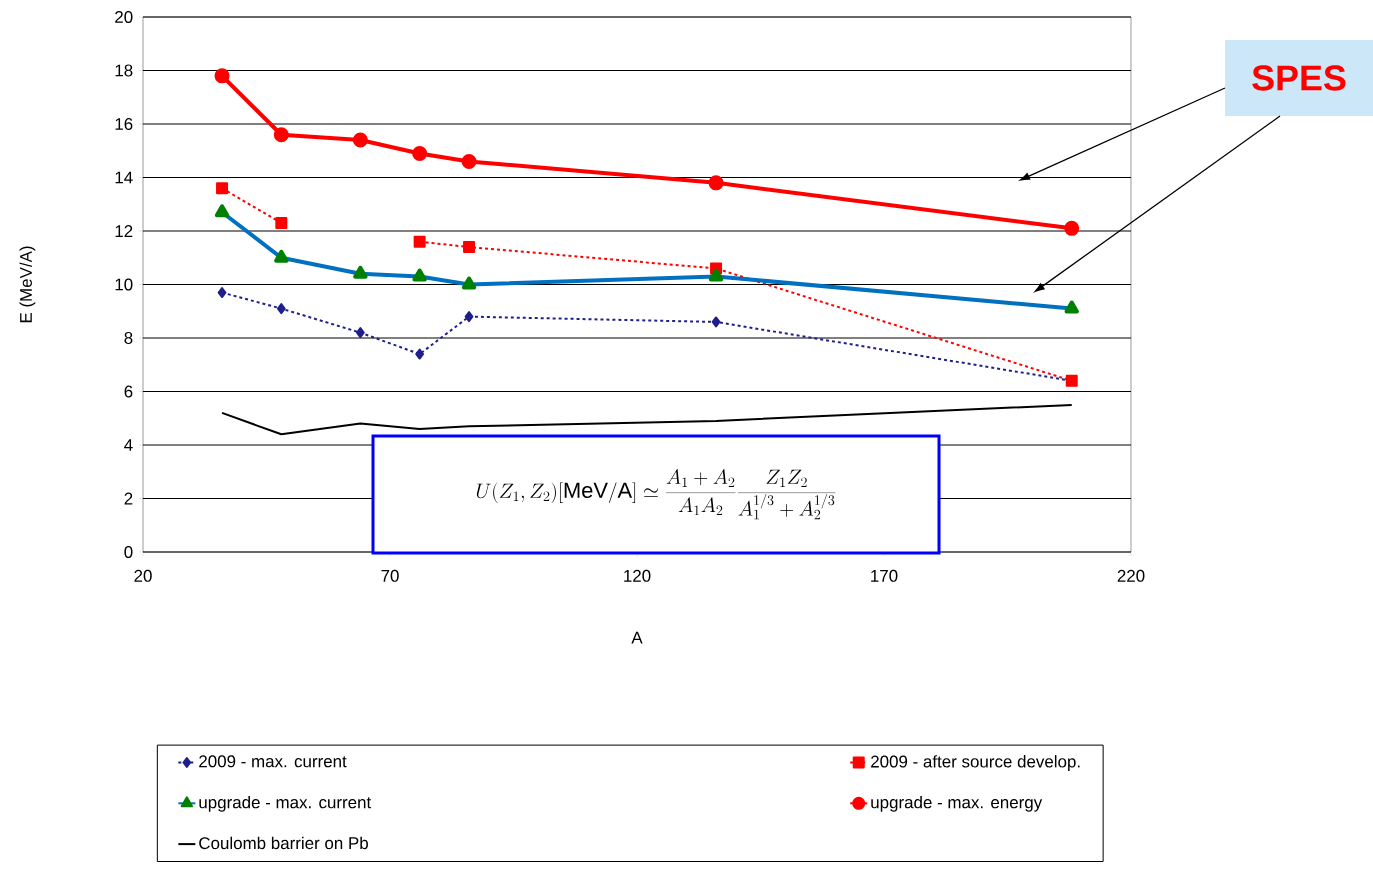 The image size is (1373, 884). I want to click on y-tick-label: 18, so click(124, 70).